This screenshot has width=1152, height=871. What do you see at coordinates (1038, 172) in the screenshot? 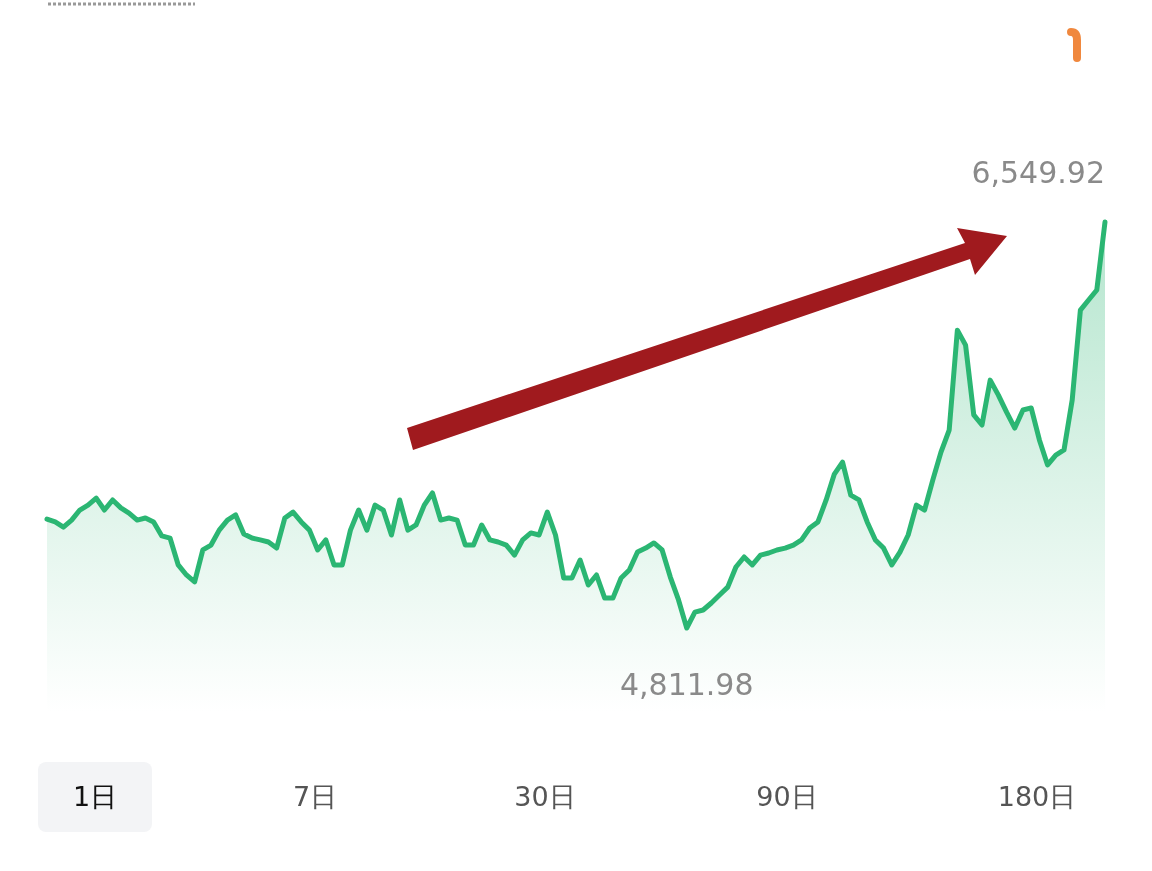
I see `data-label: 6,549.92` at bounding box center [1038, 172].